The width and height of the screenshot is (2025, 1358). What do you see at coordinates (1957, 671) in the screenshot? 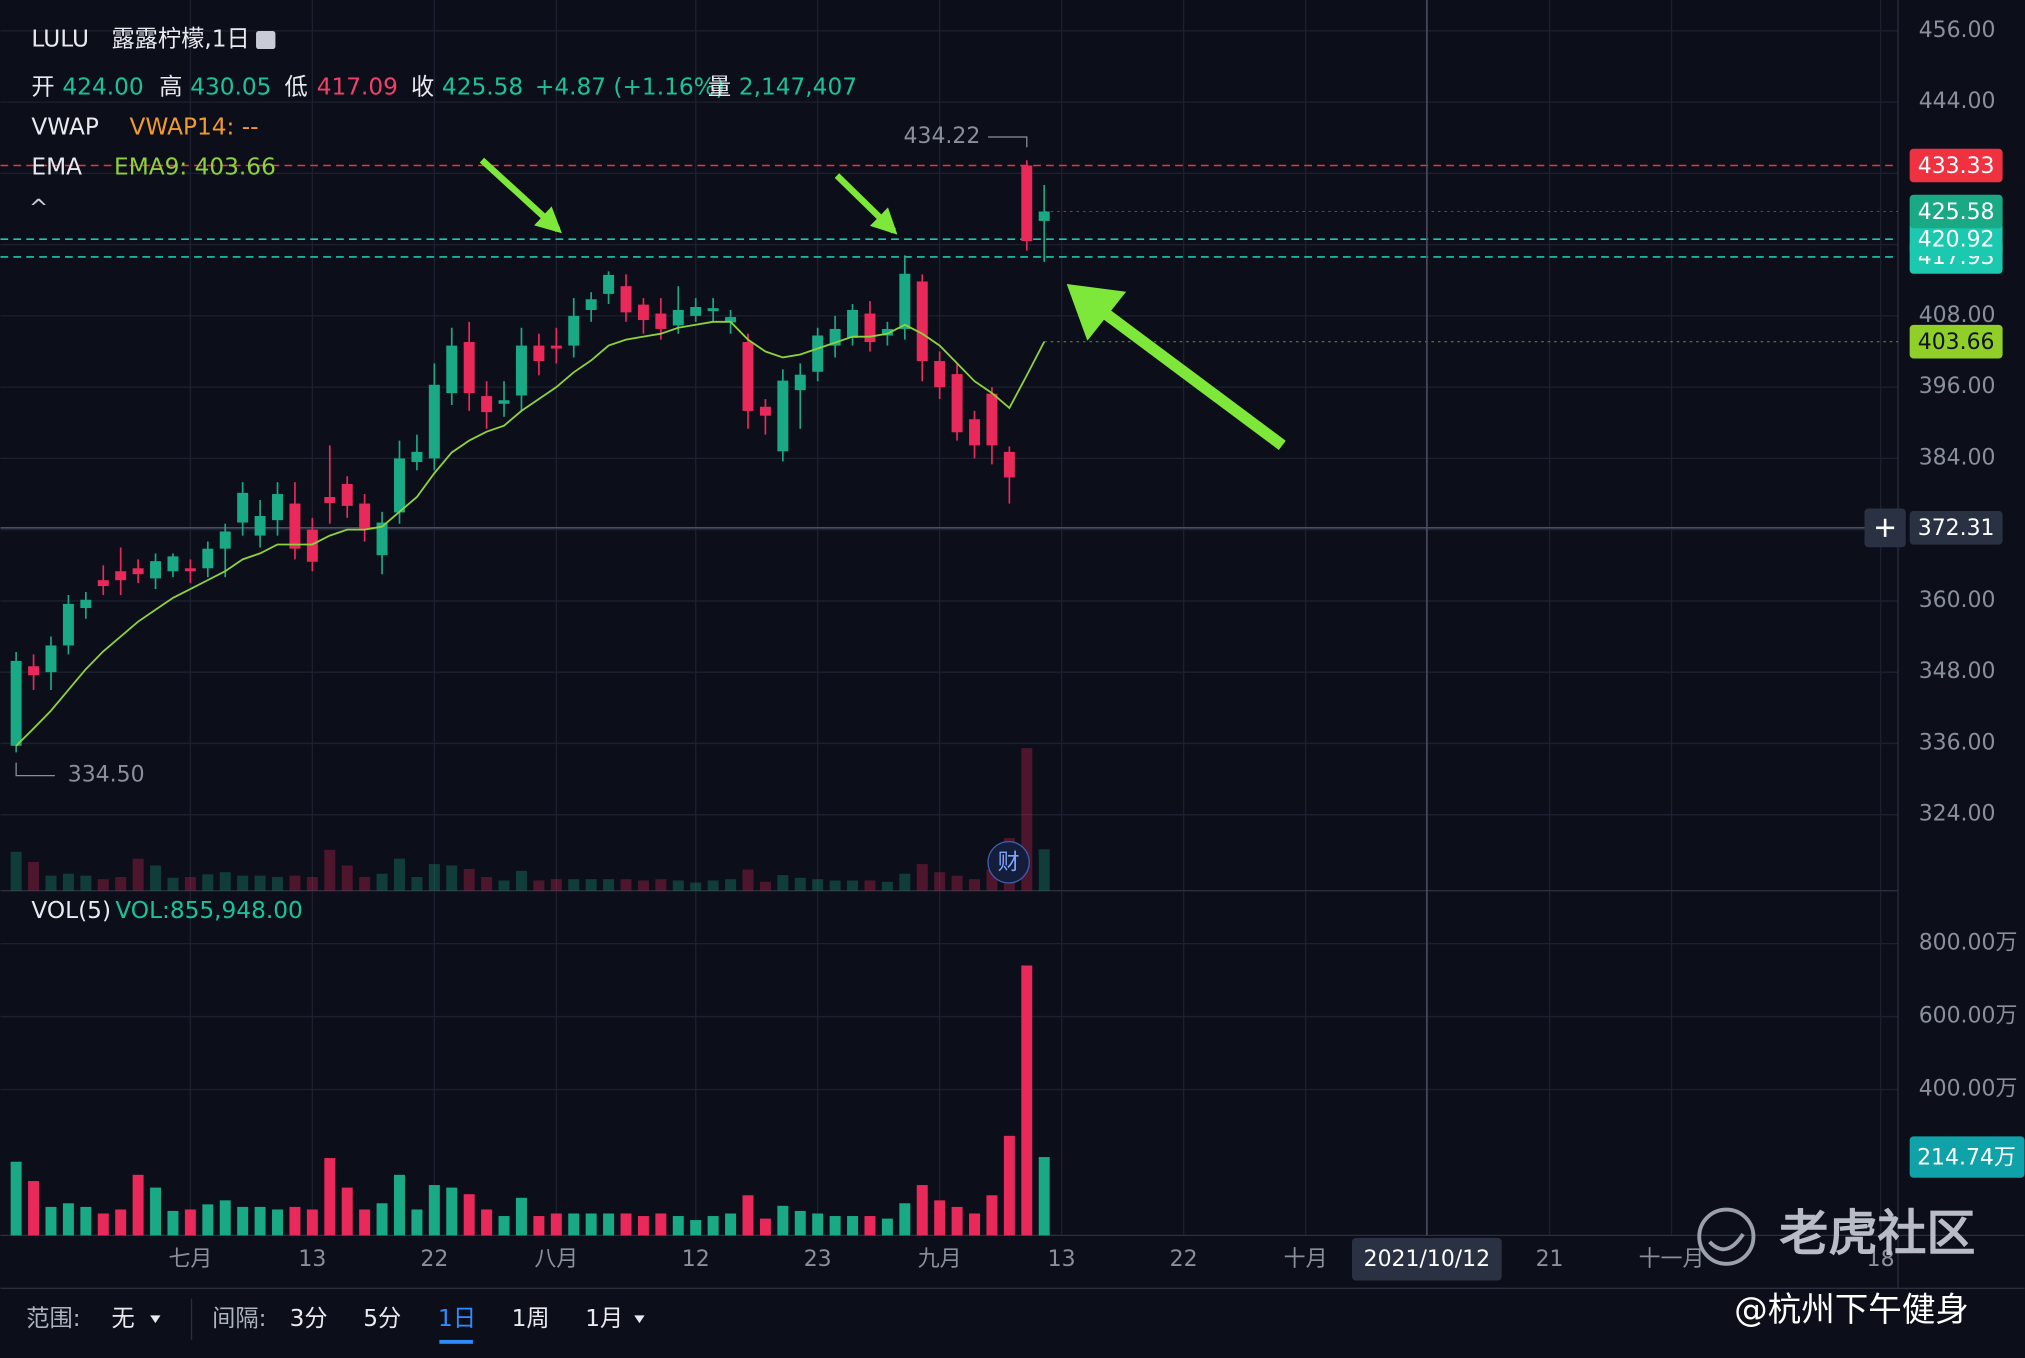
I see `y-tick-label: 348.00` at bounding box center [1957, 671].